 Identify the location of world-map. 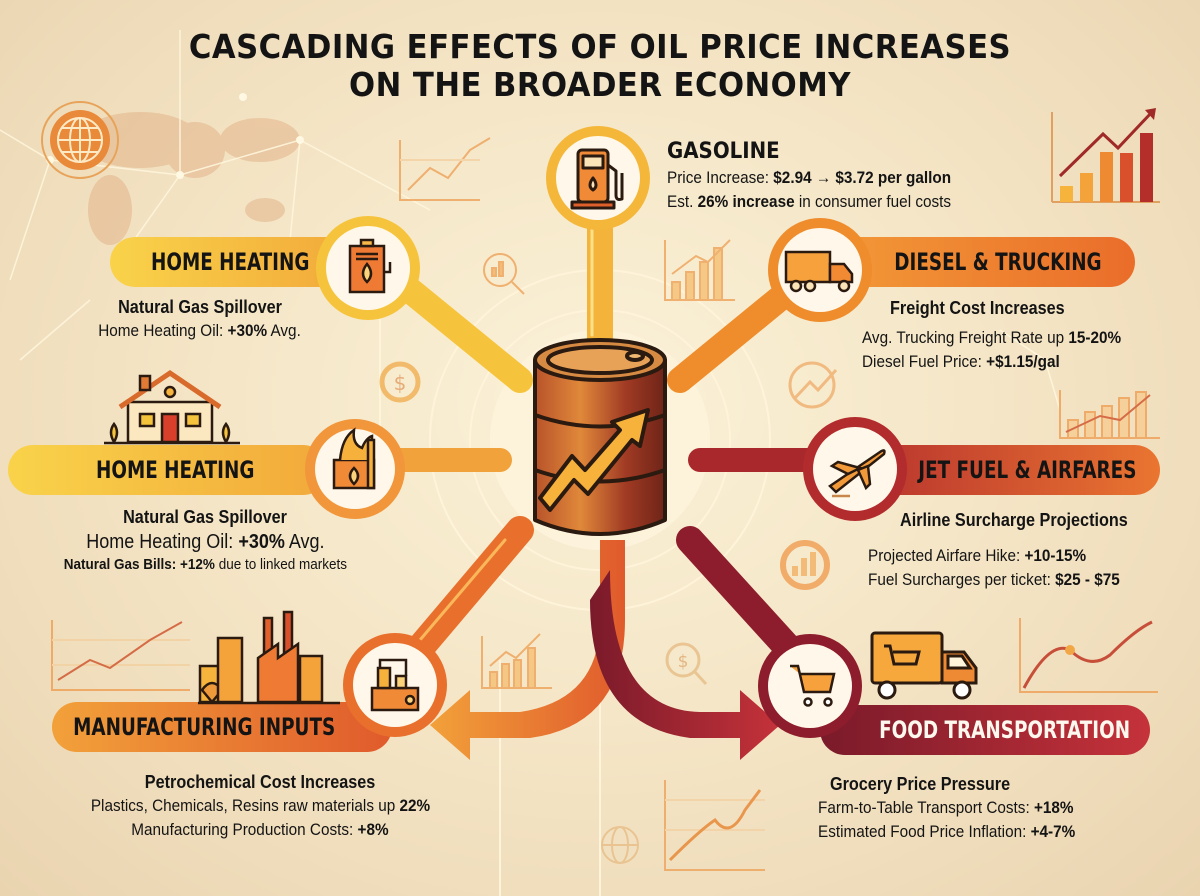
(190, 178).